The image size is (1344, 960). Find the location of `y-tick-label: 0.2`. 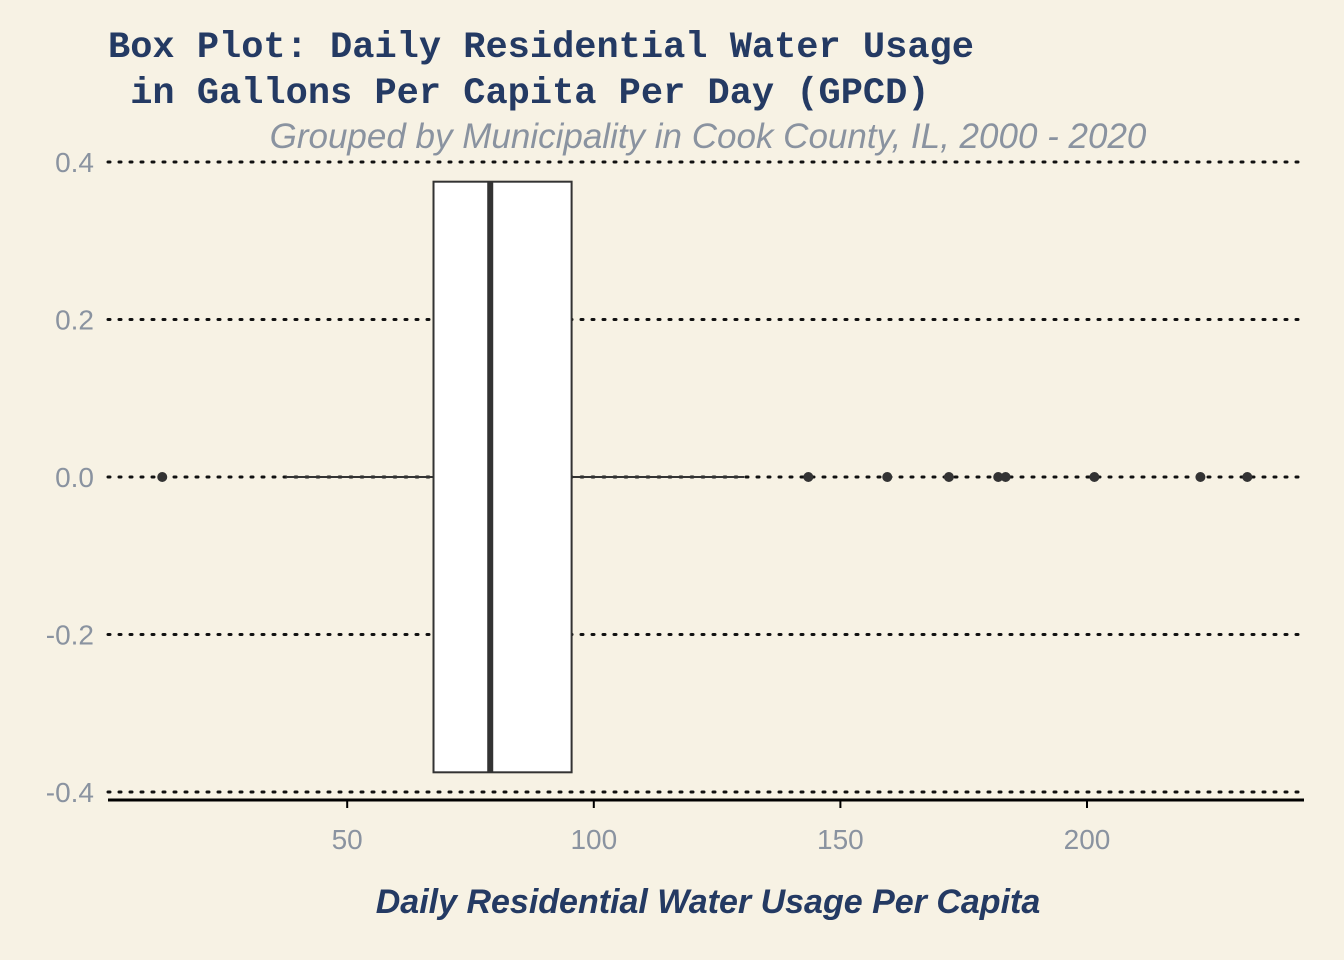

y-tick-label: 0.2 is located at coordinates (74, 320).